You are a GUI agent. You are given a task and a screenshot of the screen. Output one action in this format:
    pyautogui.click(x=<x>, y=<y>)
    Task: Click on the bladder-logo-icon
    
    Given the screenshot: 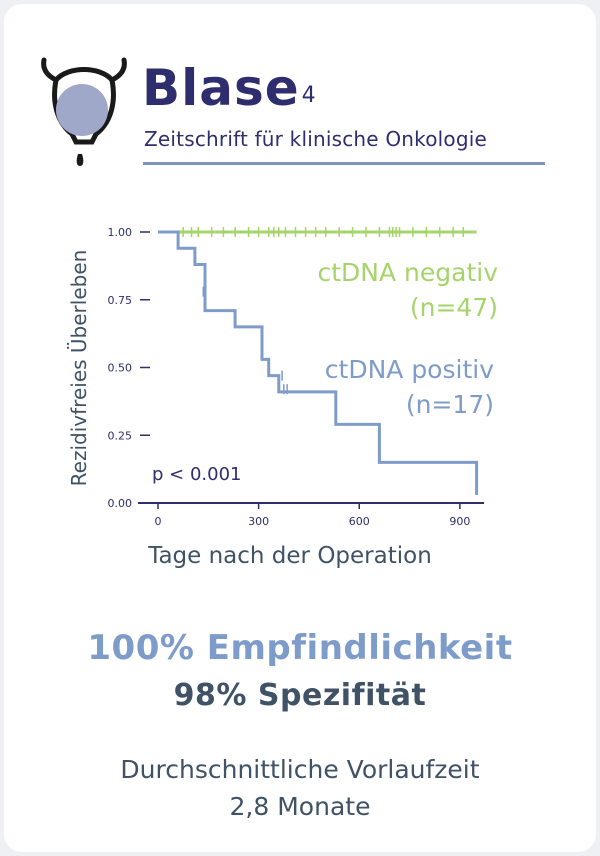 What is the action you would take?
    pyautogui.click(x=84, y=111)
    